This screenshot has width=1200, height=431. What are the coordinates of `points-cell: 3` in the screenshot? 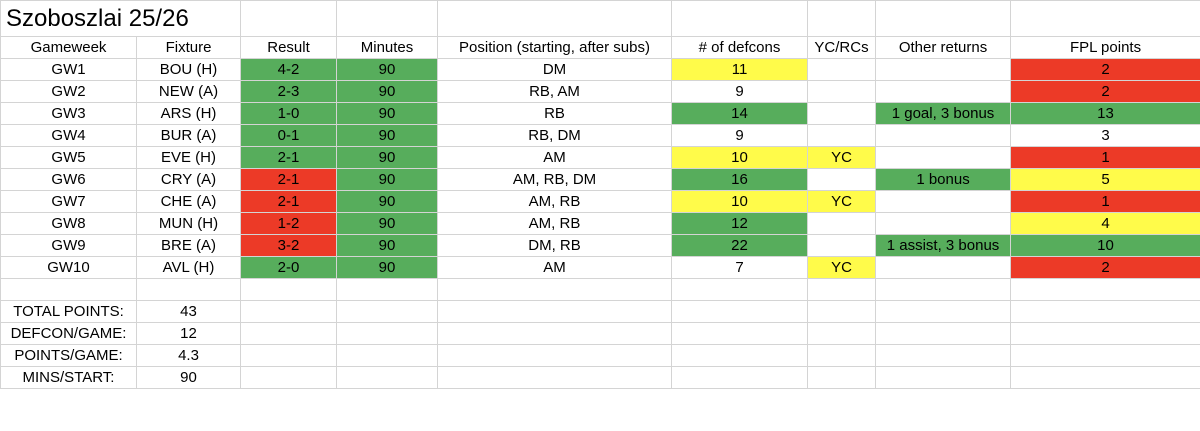 It's located at (1105, 135).